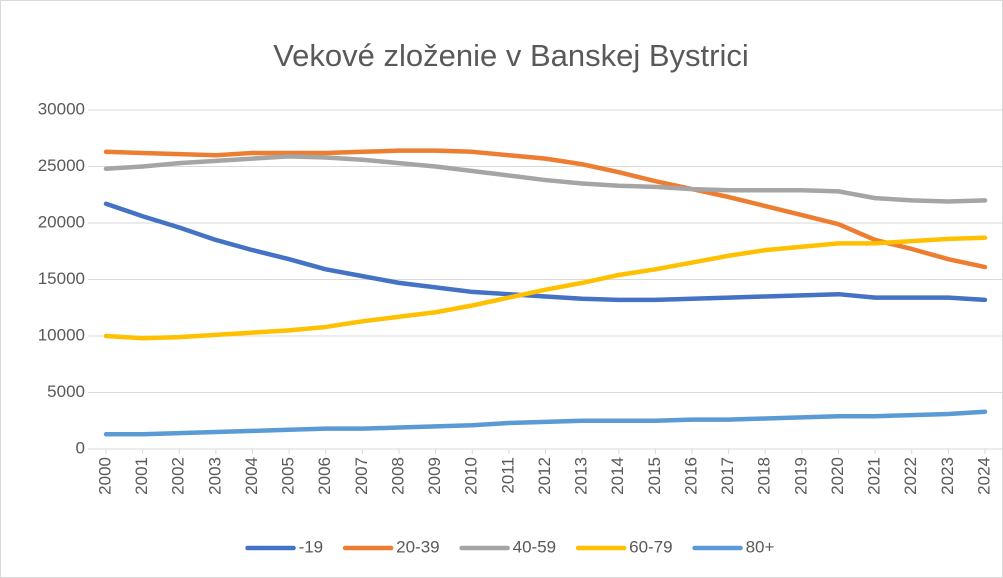  What do you see at coordinates (66, 391) in the screenshot?
I see `y-tick-label: 5000` at bounding box center [66, 391].